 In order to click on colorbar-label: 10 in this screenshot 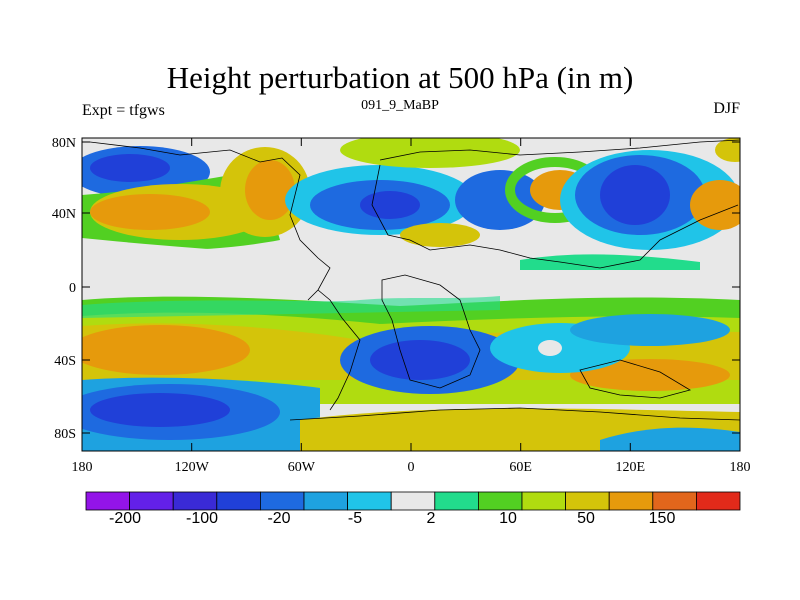, I will do `click(508, 518)`.